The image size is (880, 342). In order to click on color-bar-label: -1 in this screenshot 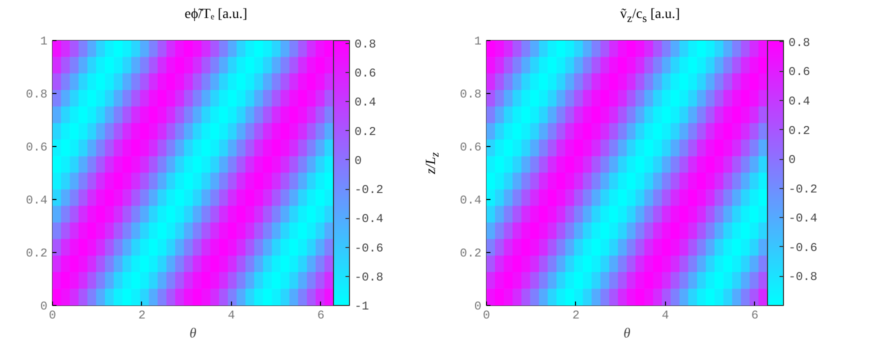, I will do `click(361, 307)`.